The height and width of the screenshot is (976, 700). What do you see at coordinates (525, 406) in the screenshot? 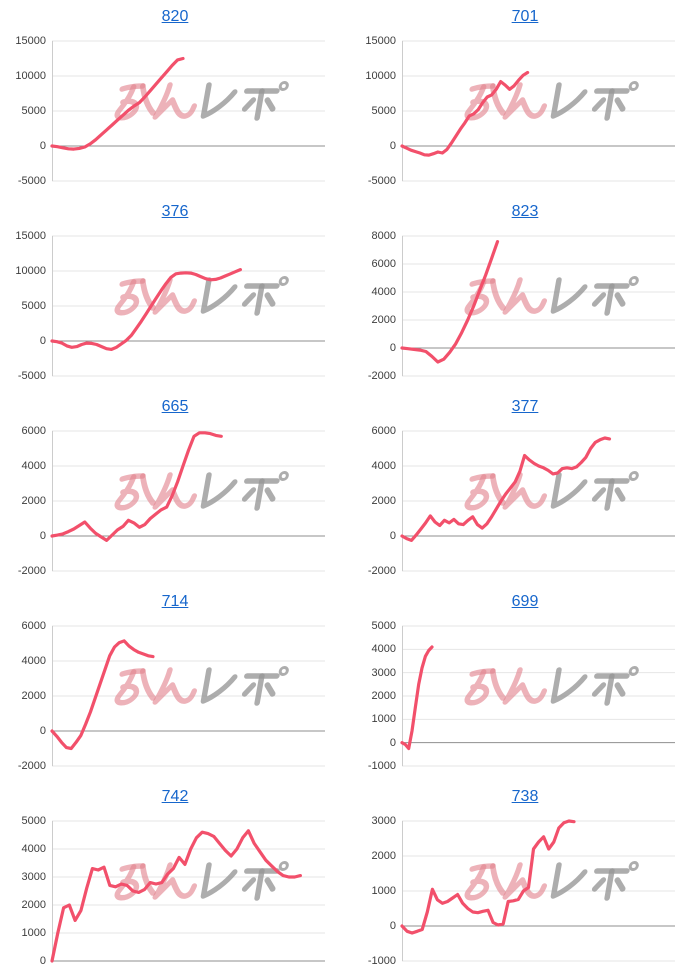
I see `chart-title-link: 377` at bounding box center [525, 406].